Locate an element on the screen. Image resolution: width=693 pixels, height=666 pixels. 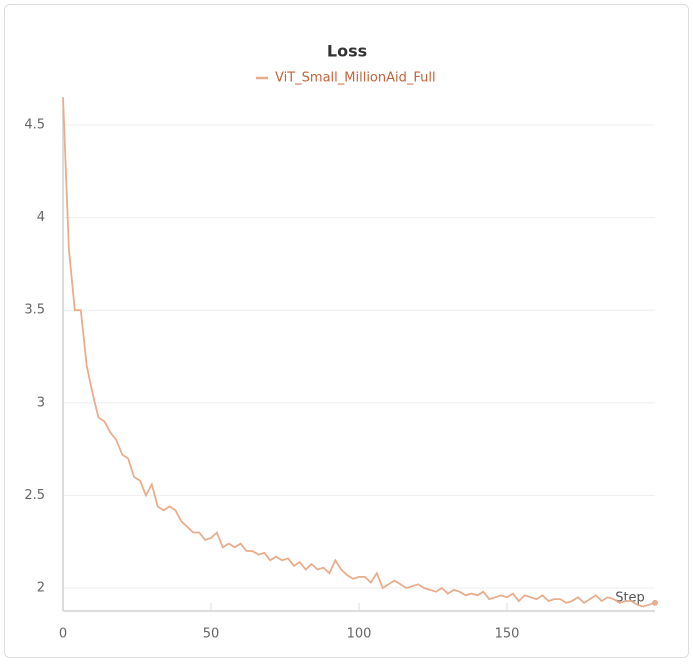
y-tick-label: 4.5 is located at coordinates (34, 125).